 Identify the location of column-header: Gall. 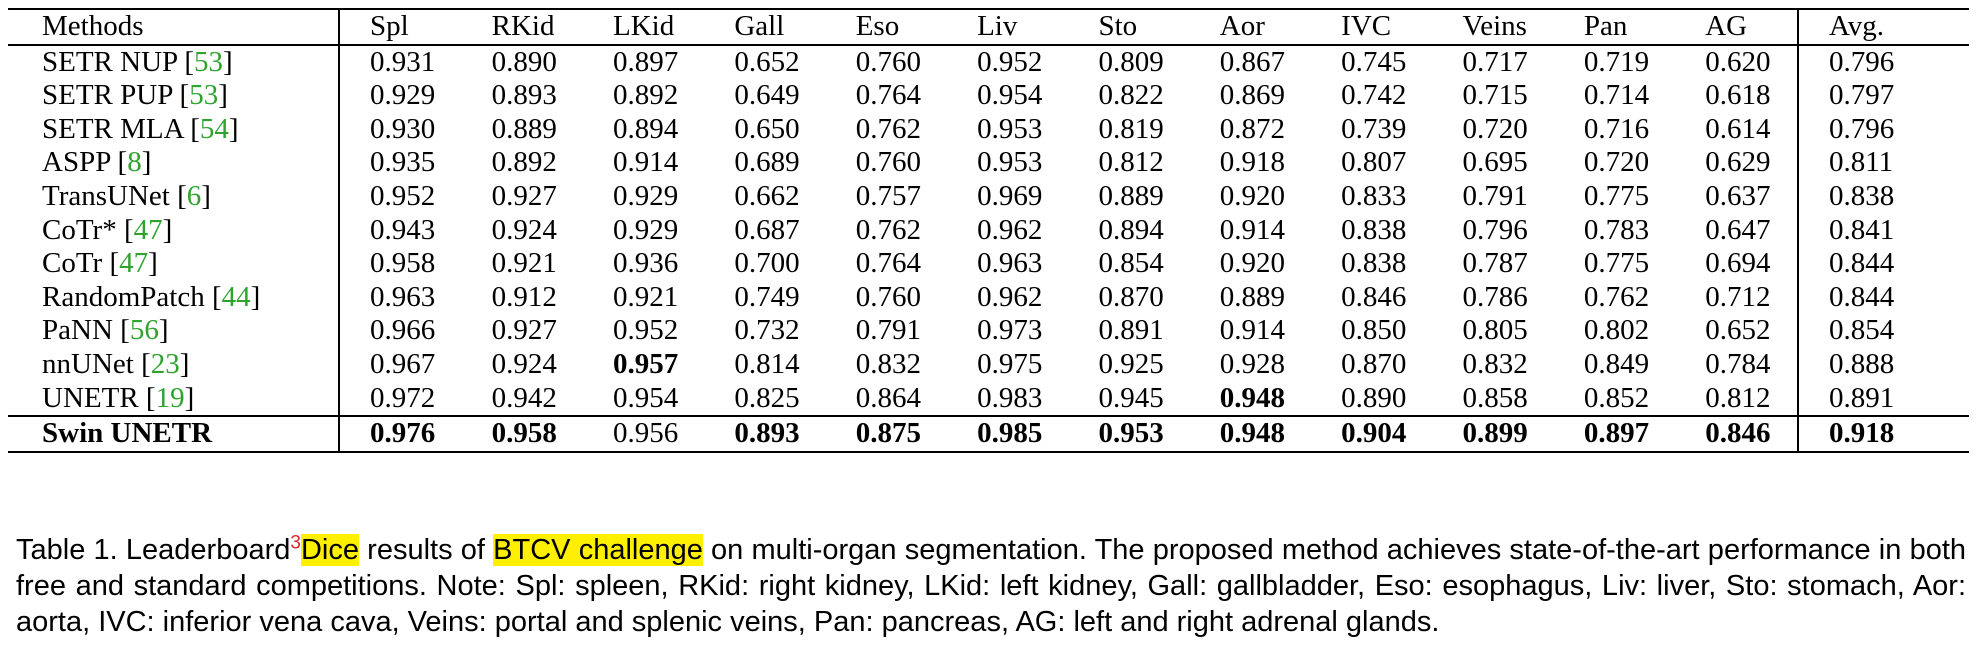
(759, 26).